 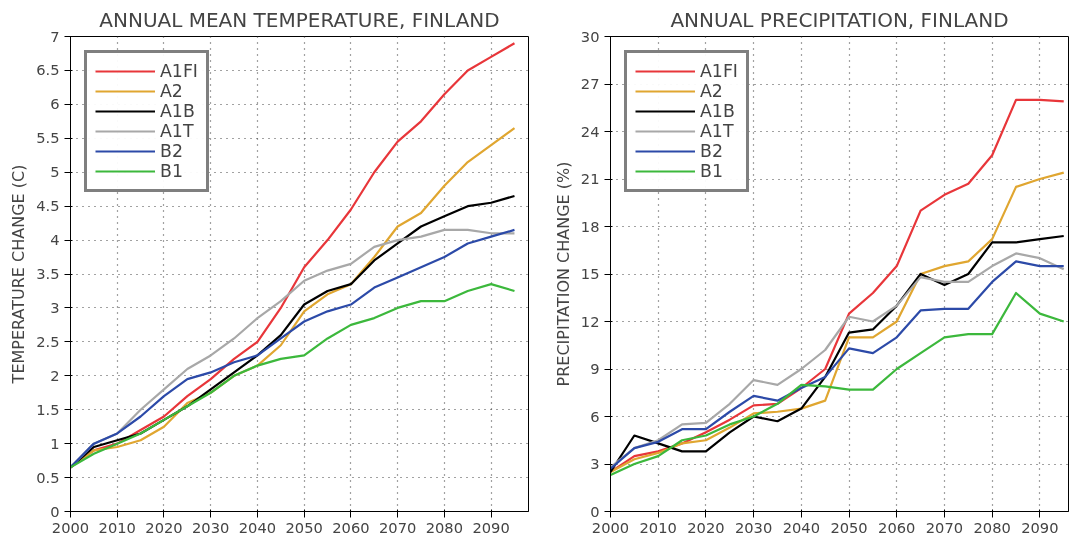 I want to click on y-tick-label: 5.5, so click(x=48, y=138).